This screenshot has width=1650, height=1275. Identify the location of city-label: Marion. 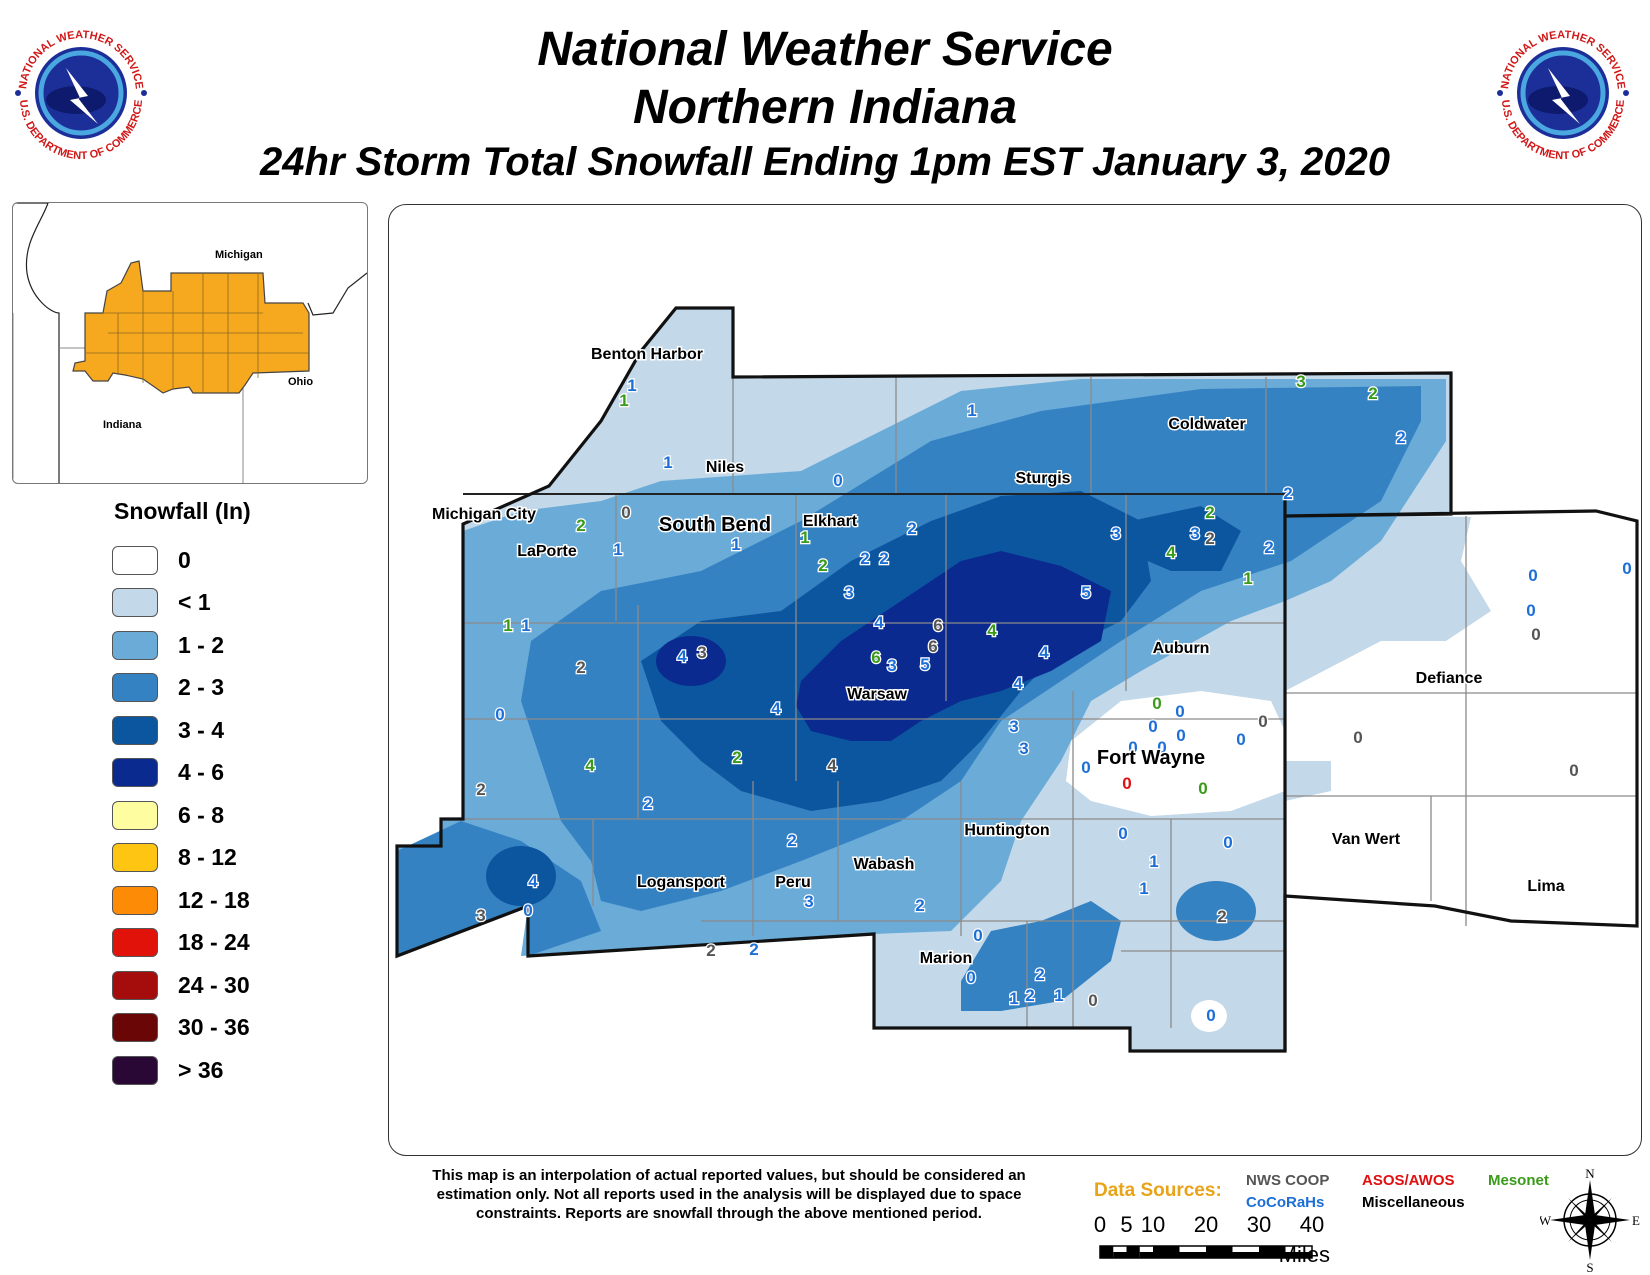
(946, 958).